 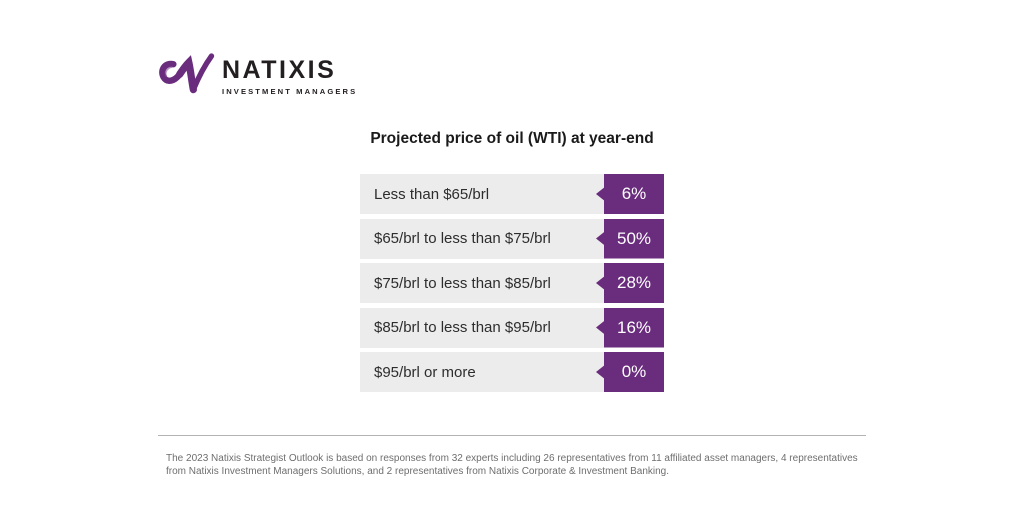 What do you see at coordinates (482, 283) in the screenshot?
I see `category-label: $75/brl to less than $85/brl` at bounding box center [482, 283].